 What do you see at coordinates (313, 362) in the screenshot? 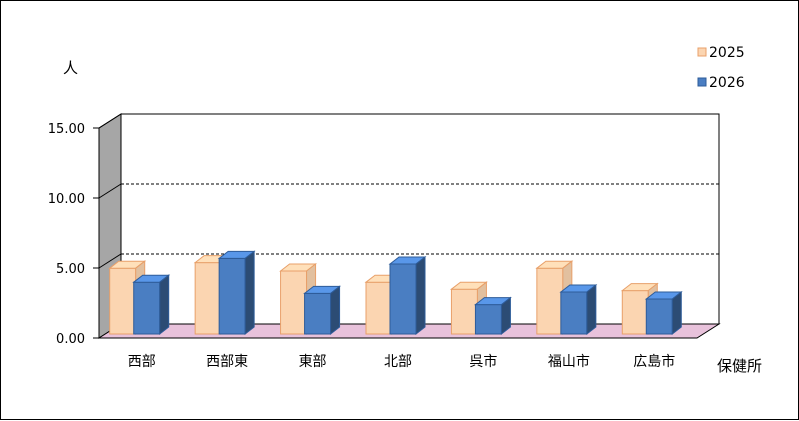
I see `x-tick-label: 東部` at bounding box center [313, 362].